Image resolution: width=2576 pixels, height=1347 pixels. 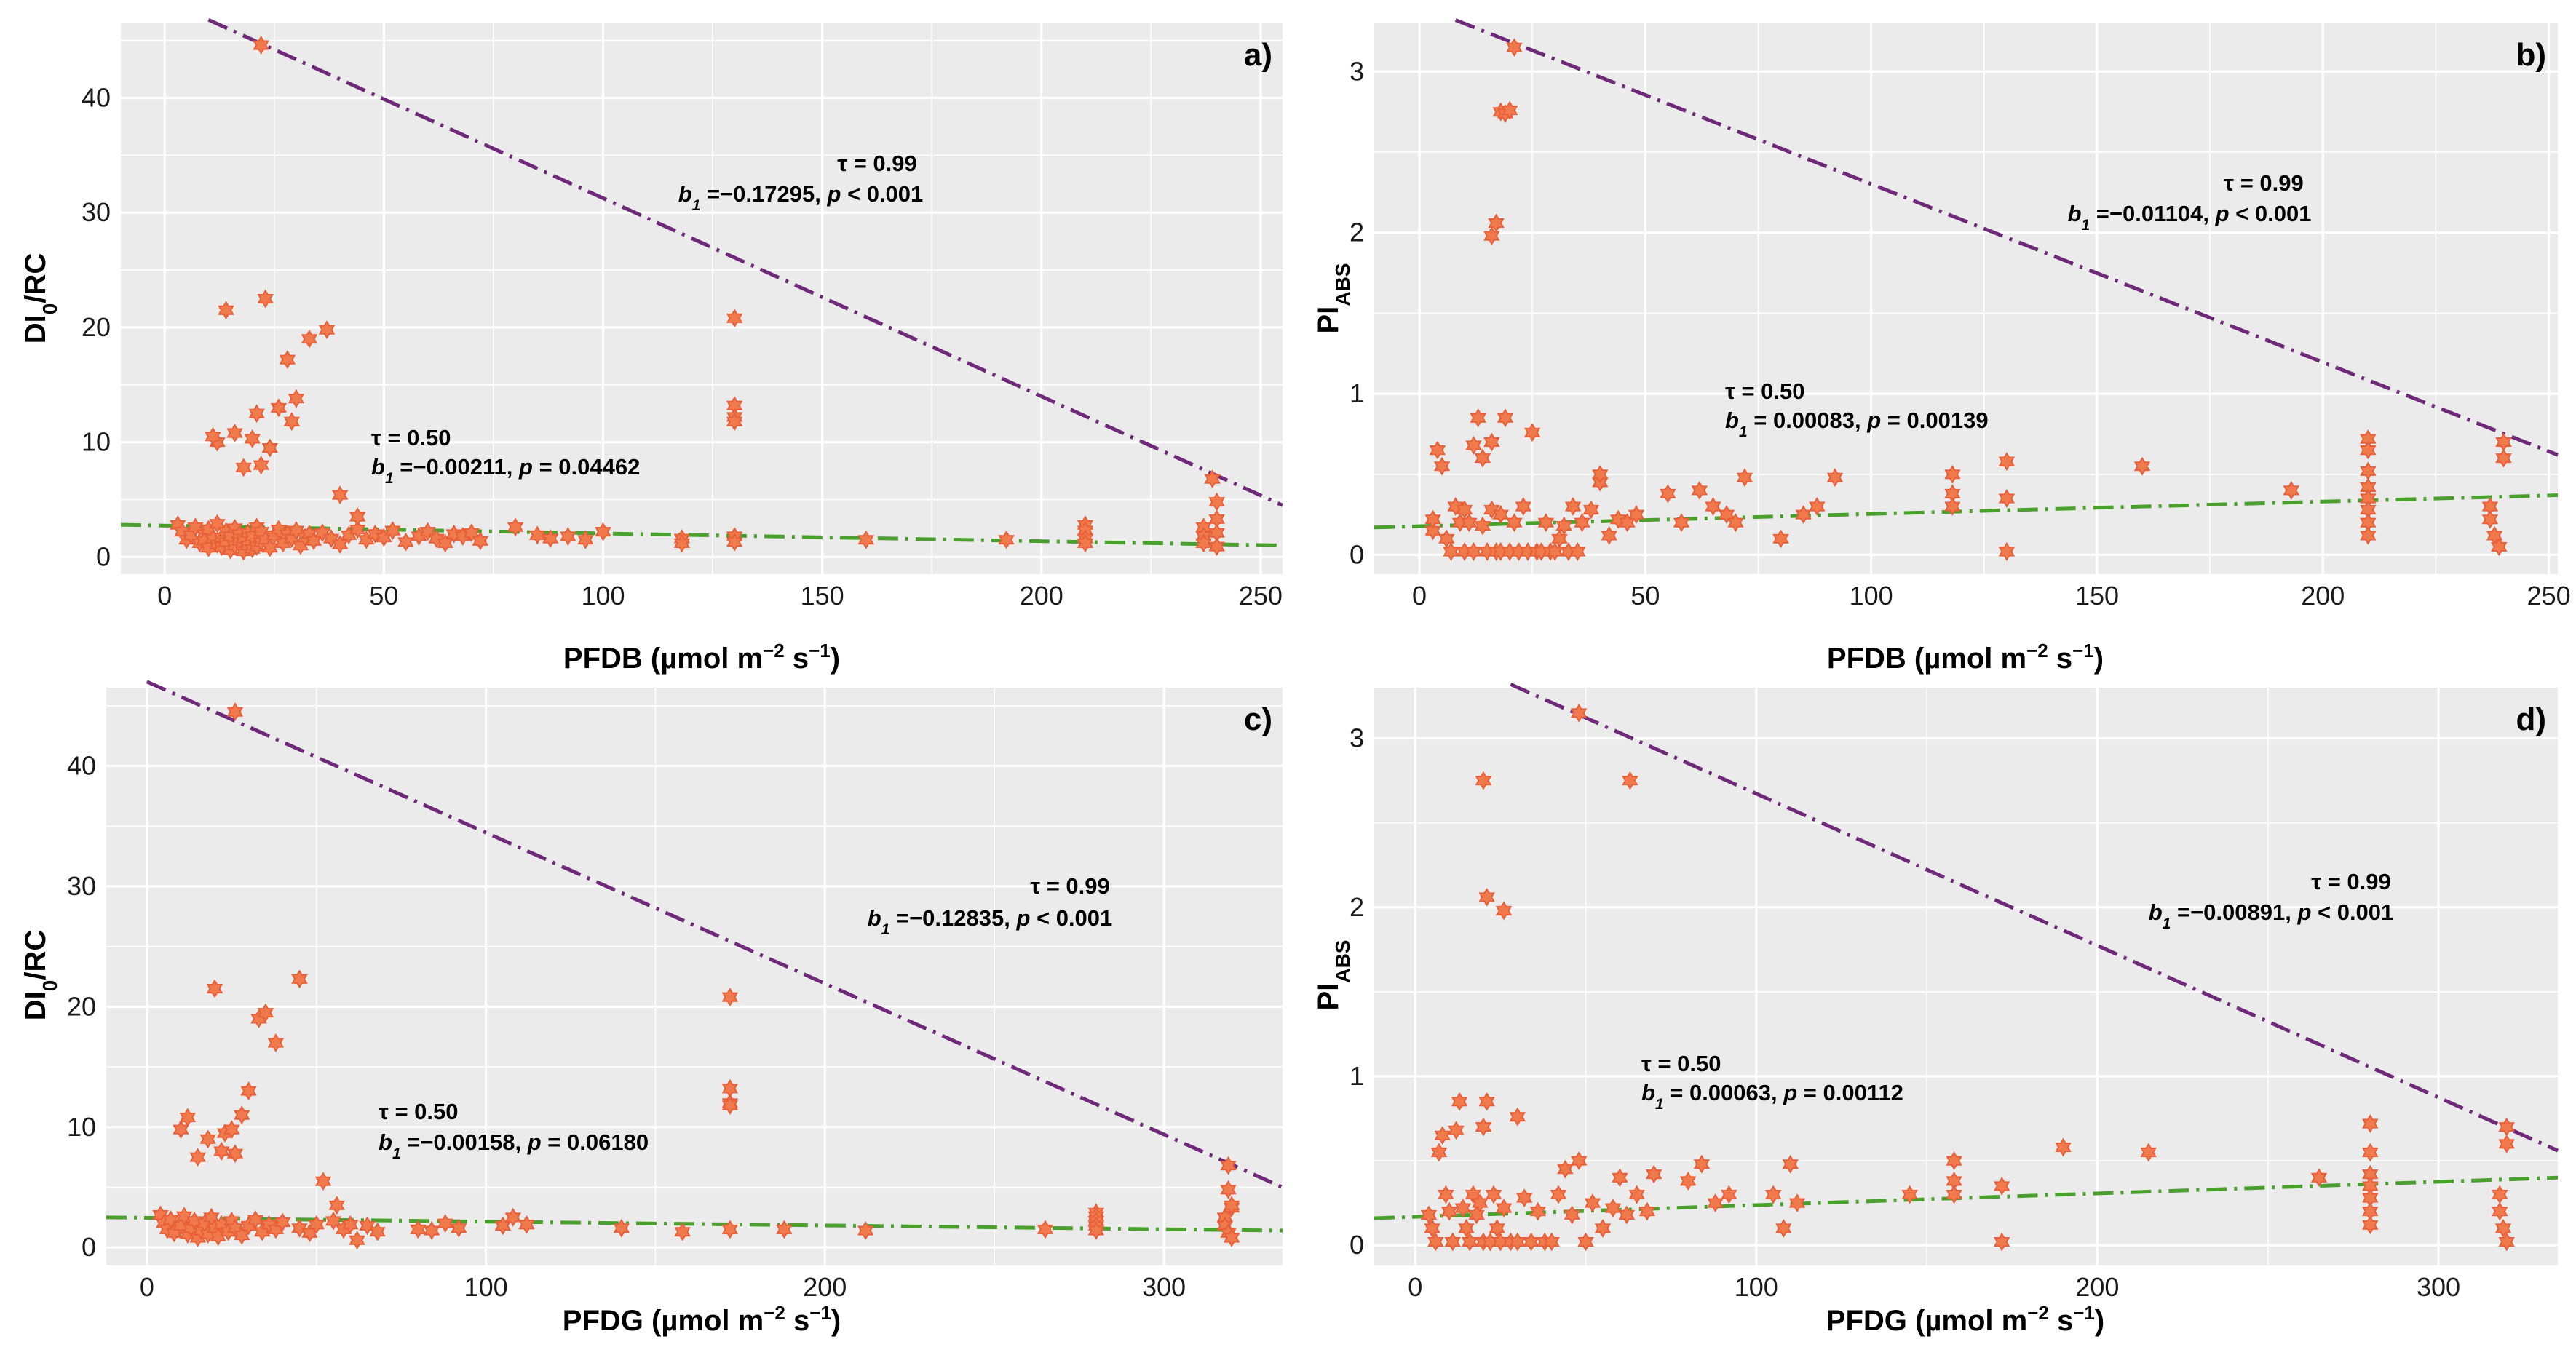 I want to click on panel-label: a), so click(x=1258, y=55).